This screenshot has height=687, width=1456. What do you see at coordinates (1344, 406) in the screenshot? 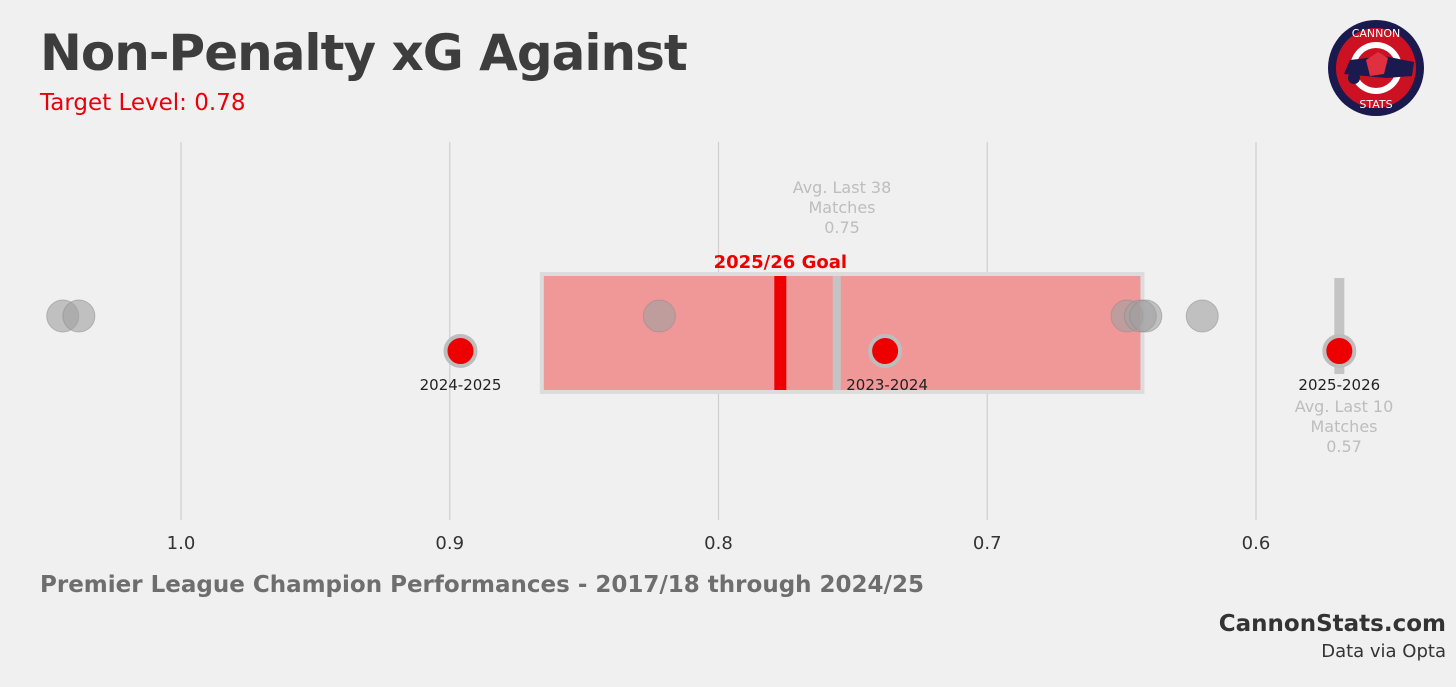
I see `avg-last-10-label: Avg. Last 10` at bounding box center [1344, 406].